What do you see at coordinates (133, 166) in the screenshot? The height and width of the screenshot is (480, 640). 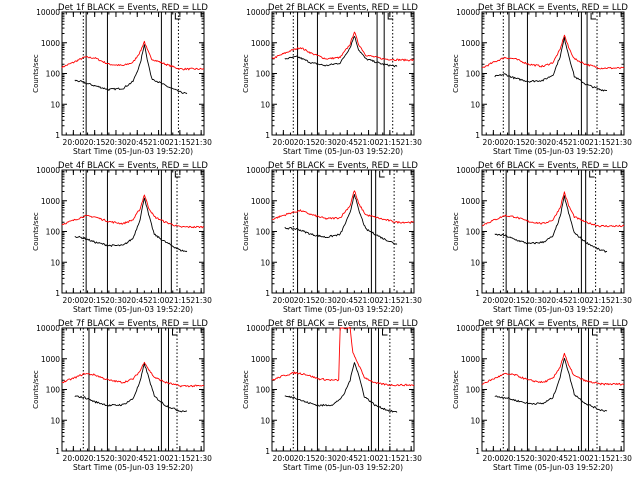 I see `panel-title: Det 4f BLACK = Events, RED = LLD` at bounding box center [133, 166].